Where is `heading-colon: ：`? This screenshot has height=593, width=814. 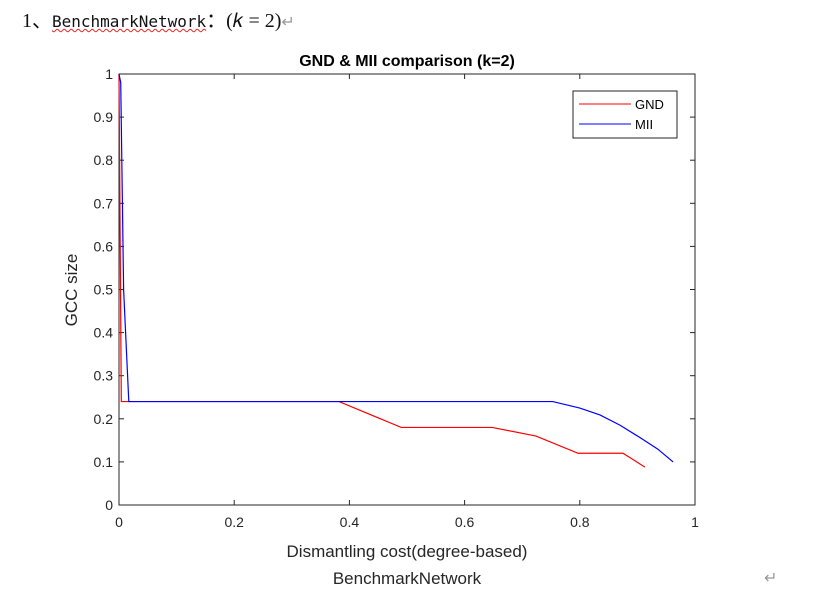 heading-colon: ： is located at coordinates (216, 21).